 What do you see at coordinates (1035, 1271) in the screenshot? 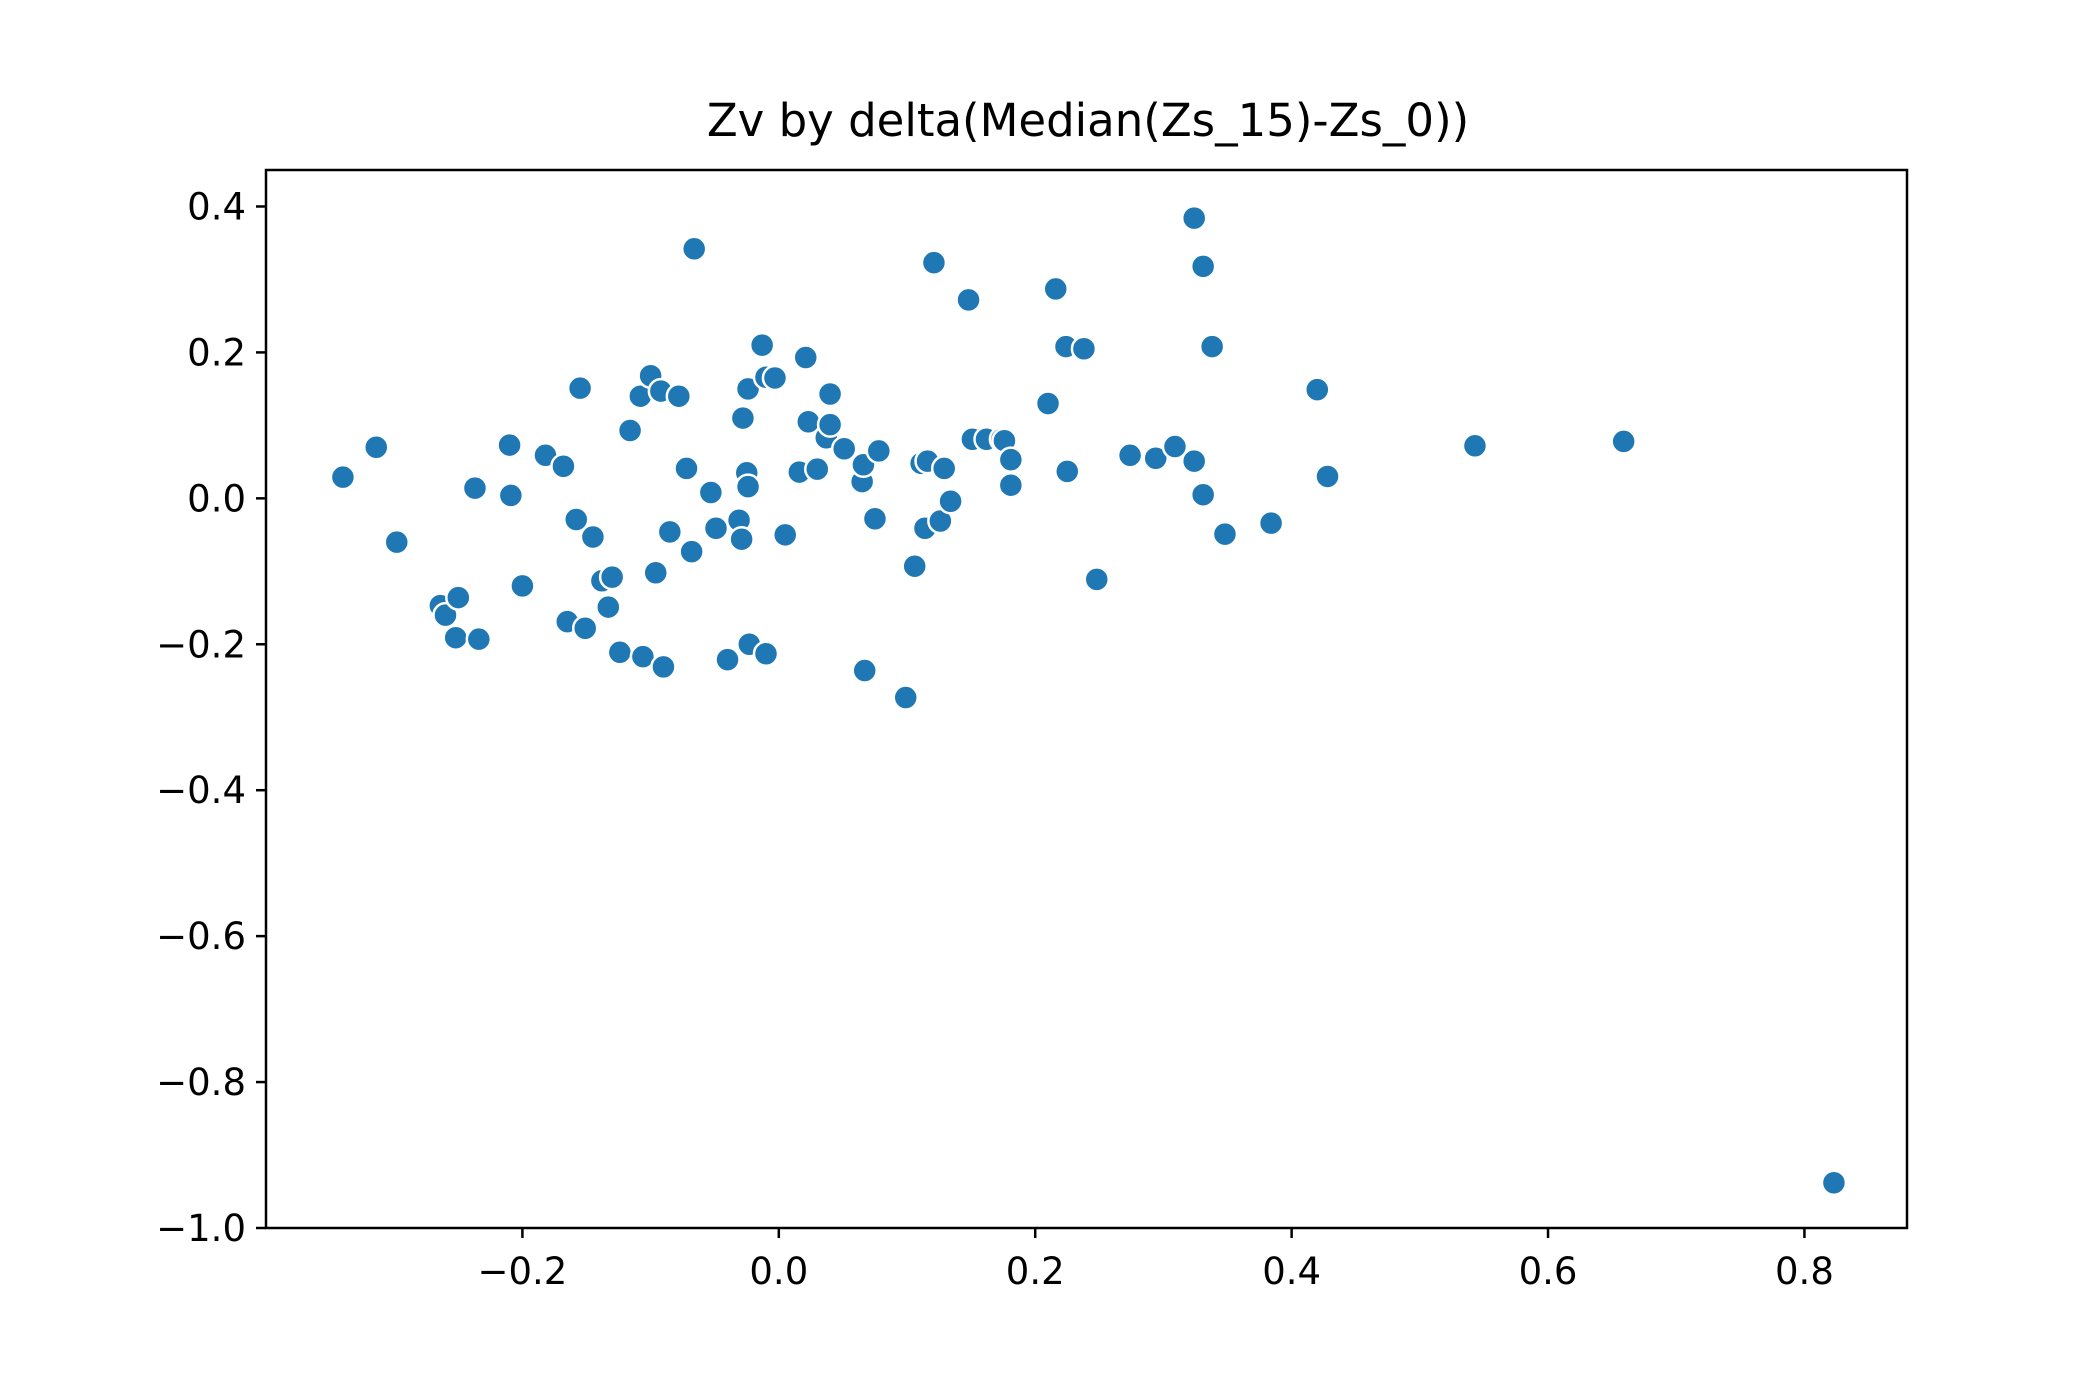
I see `x-tick-label: 0.2` at bounding box center [1035, 1271].